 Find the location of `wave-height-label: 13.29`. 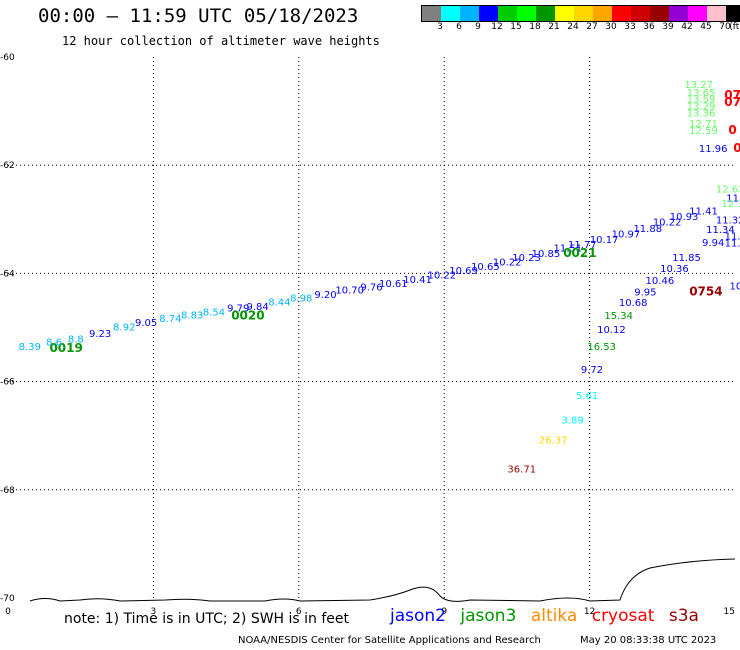

wave-height-label: 13.29 is located at coordinates (701, 107).